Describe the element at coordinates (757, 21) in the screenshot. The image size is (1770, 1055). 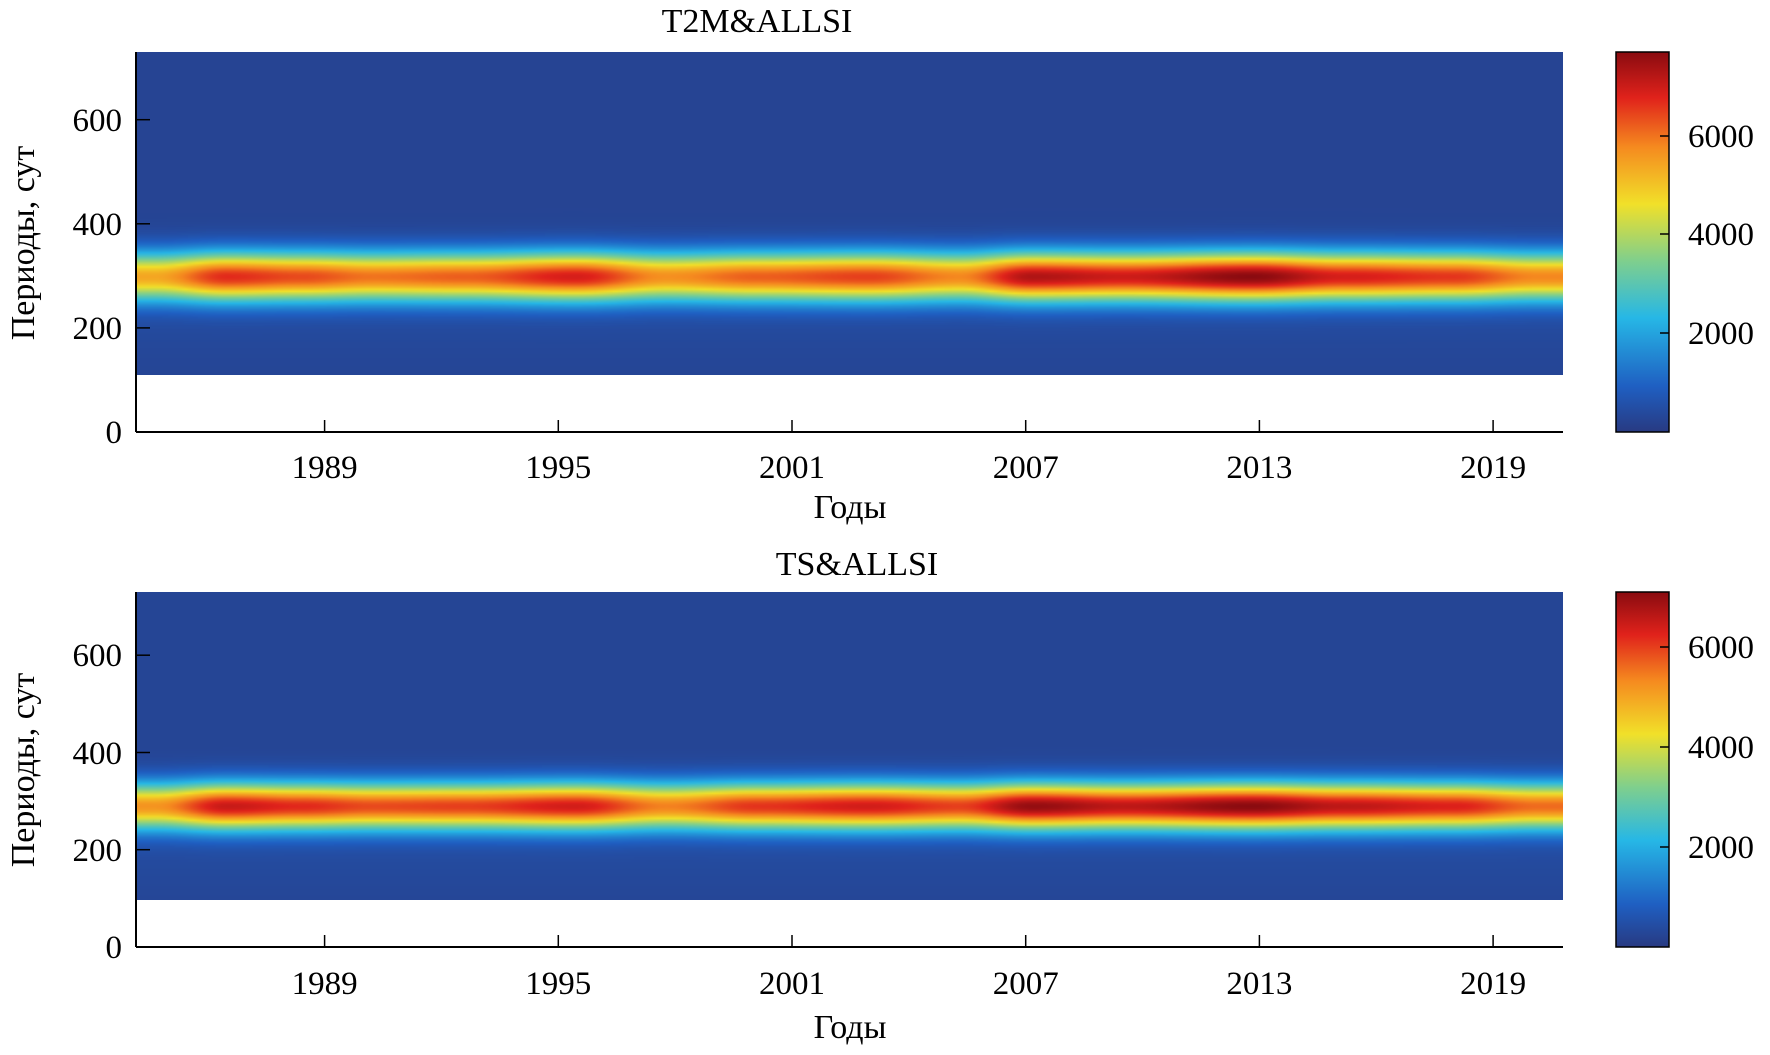
I see `chart-title: T2M&ALLSI` at that location.